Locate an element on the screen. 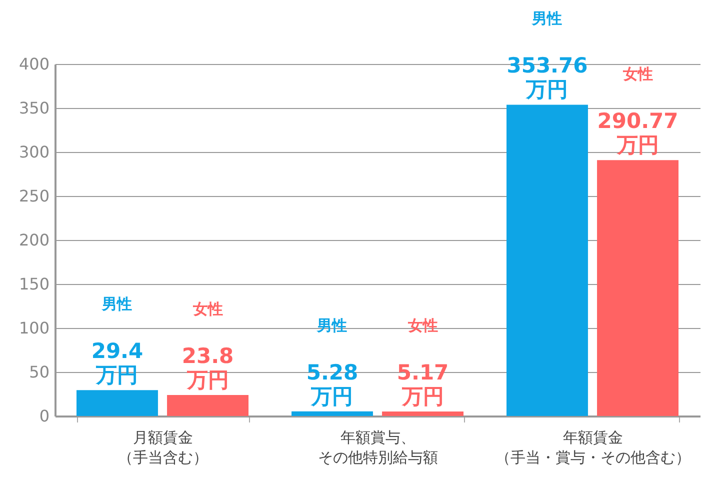 This screenshot has height=479, width=720. y-tick-label: 300 is located at coordinates (34, 152).